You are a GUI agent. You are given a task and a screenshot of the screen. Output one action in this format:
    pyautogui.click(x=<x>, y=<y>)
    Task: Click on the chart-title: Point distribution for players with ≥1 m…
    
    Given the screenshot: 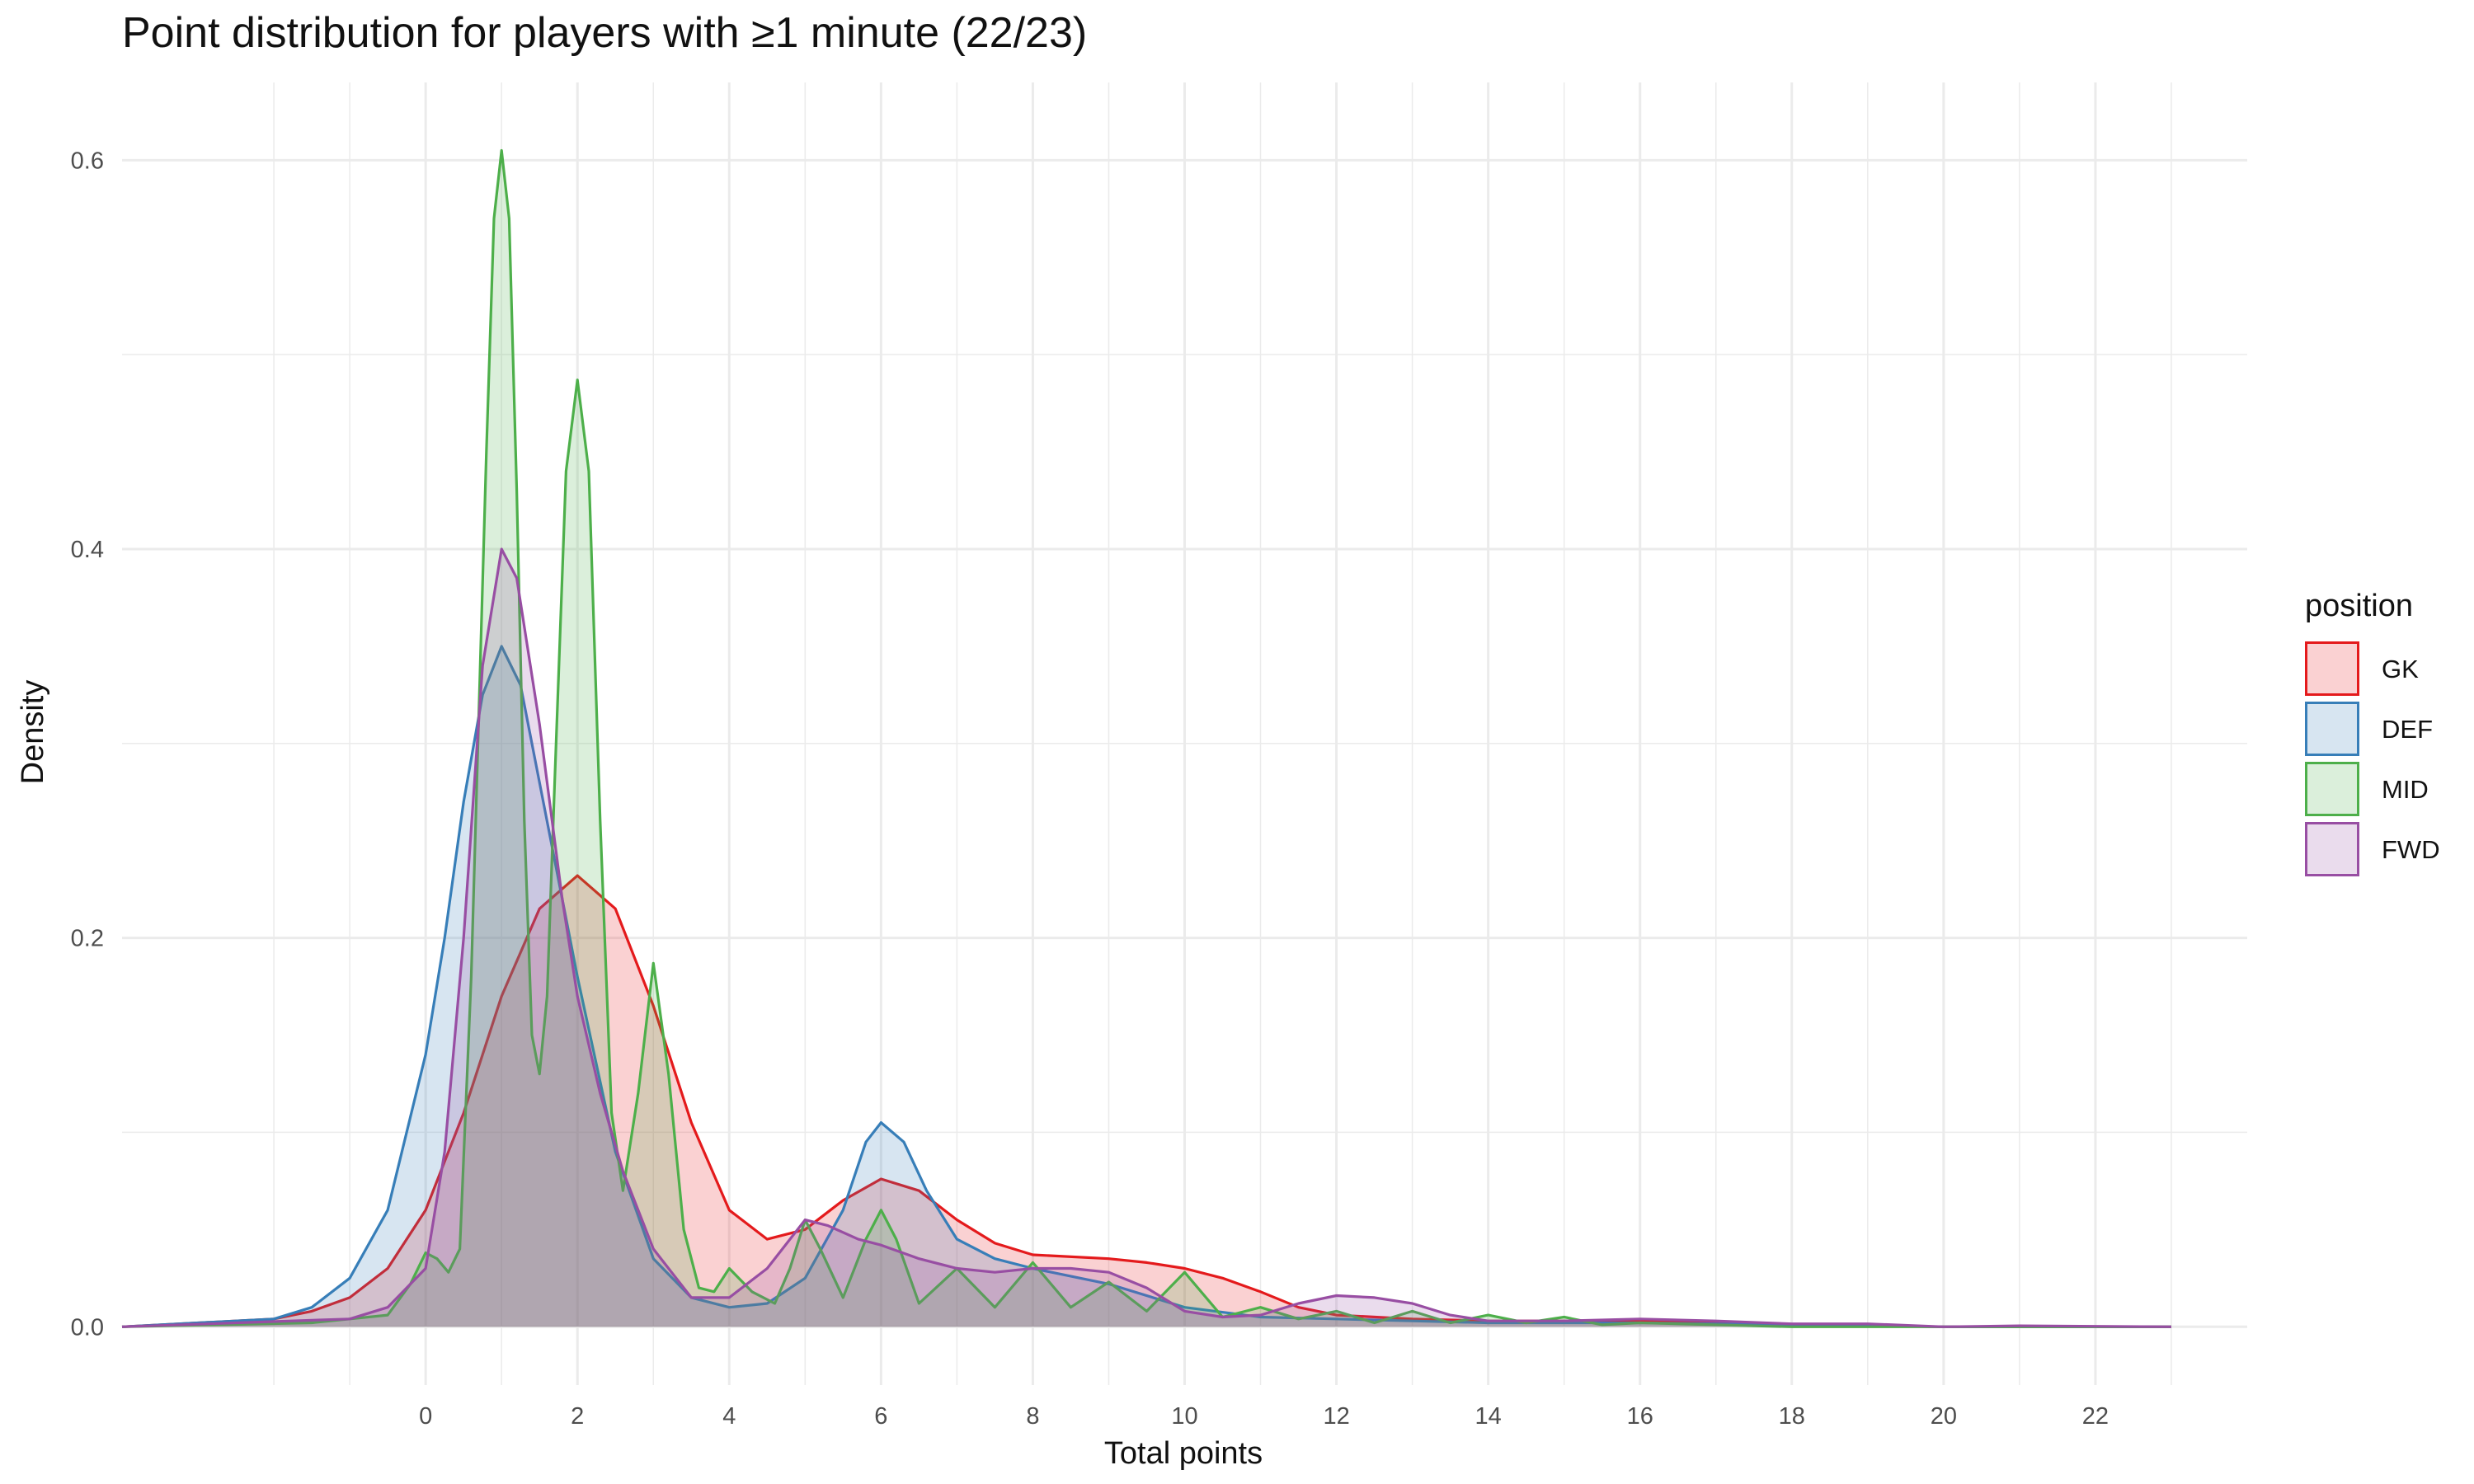 What is the action you would take?
    pyautogui.click(x=605, y=33)
    